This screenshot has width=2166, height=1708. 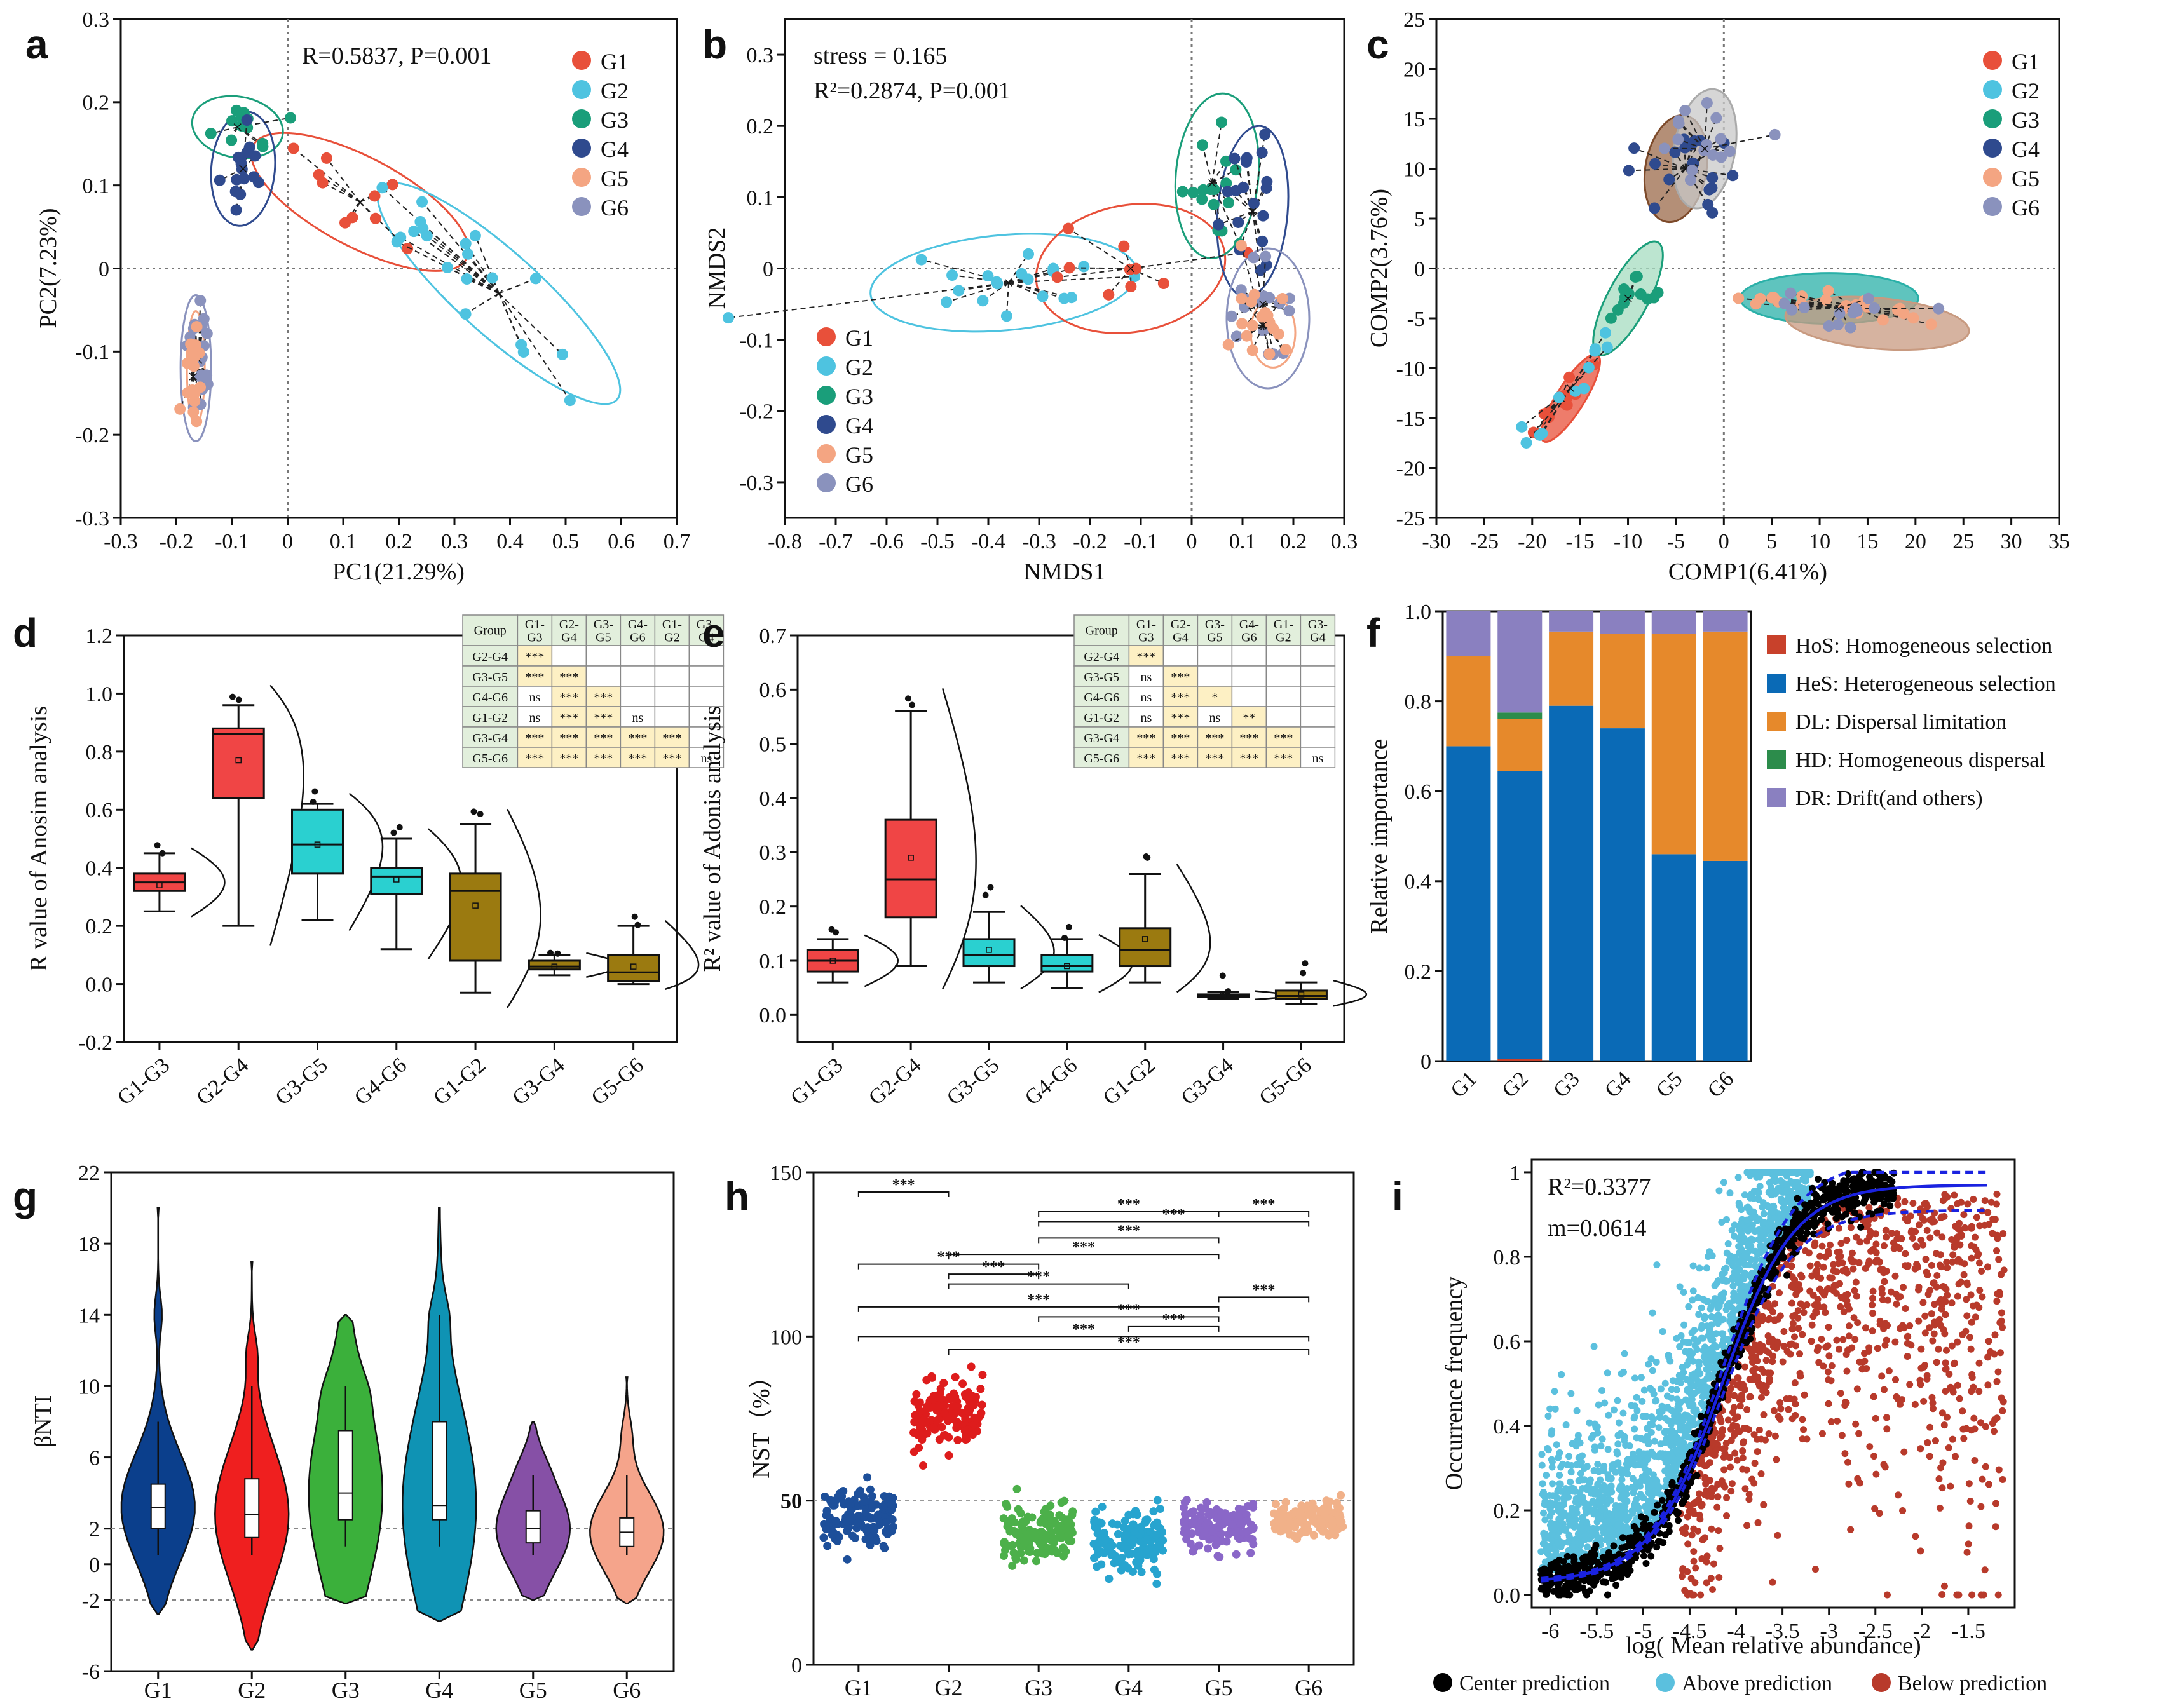 I want to click on d-table-header-cell, so click(x=672, y=630).